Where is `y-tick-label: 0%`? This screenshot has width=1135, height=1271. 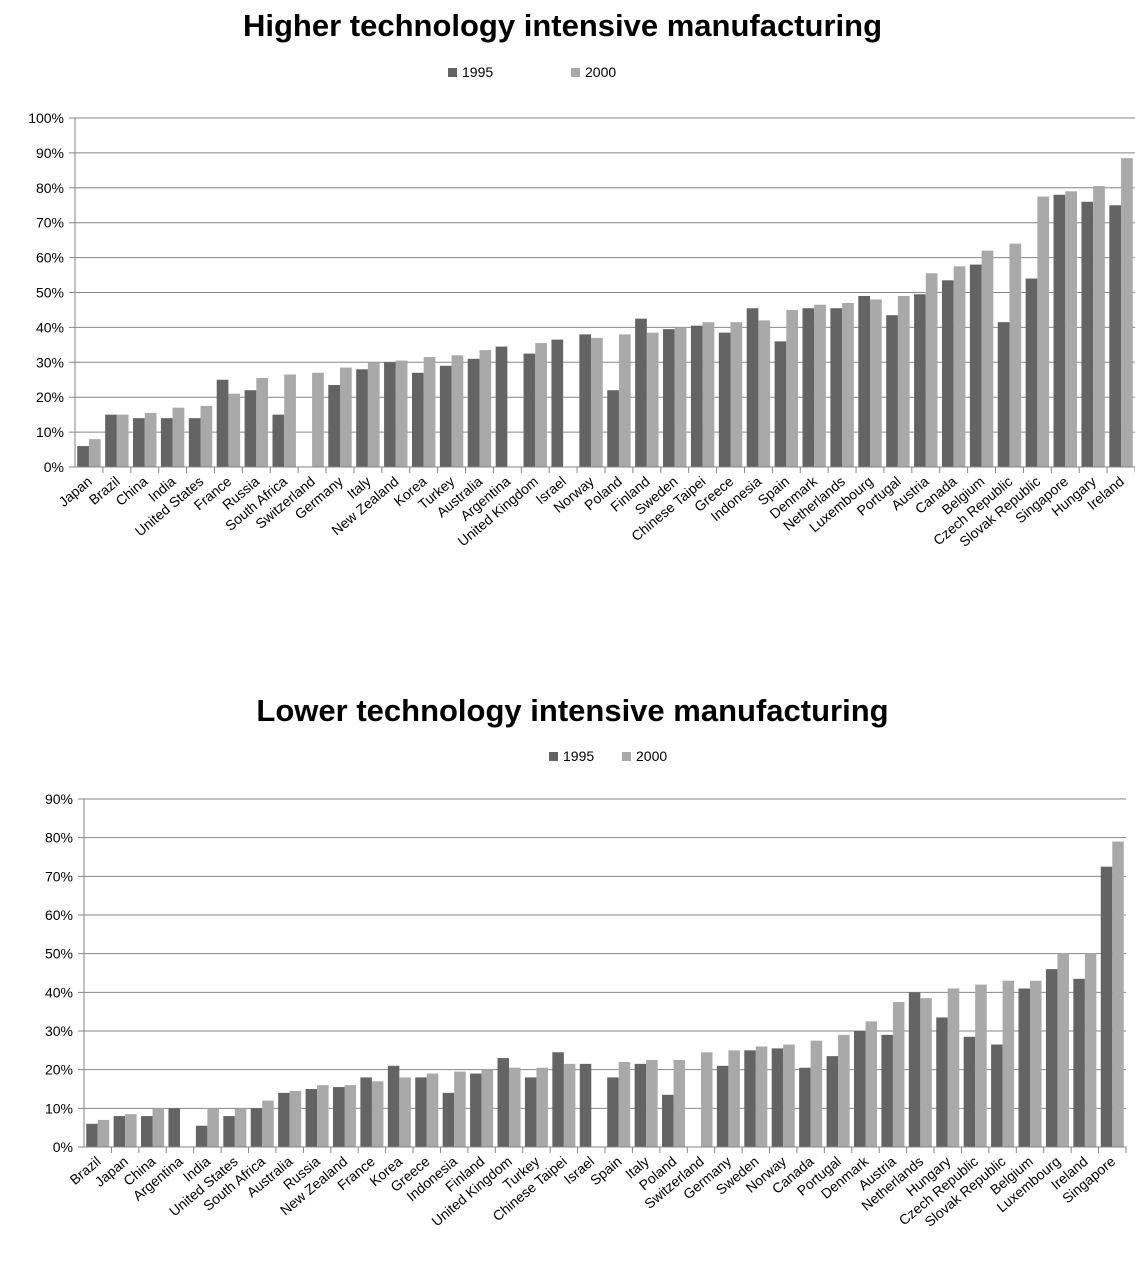
y-tick-label: 0% is located at coordinates (63, 1147).